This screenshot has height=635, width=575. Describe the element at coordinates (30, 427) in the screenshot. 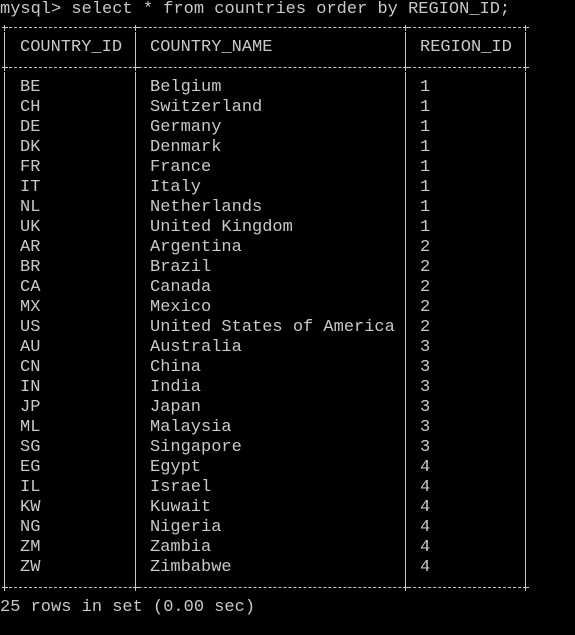

I see `cell-country-id: ML` at that location.